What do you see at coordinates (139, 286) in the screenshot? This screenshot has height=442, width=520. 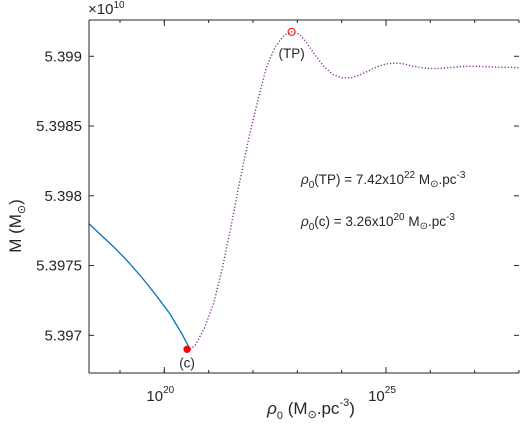 I see `series-line-solid` at bounding box center [139, 286].